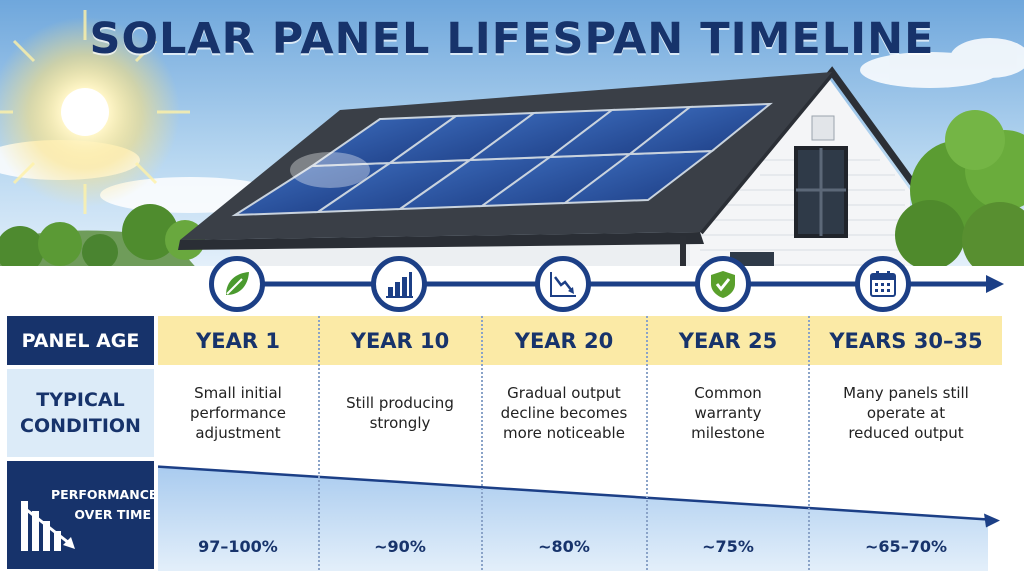 The height and width of the screenshot is (576, 1024). I want to click on solar-panels, so click(502, 159).